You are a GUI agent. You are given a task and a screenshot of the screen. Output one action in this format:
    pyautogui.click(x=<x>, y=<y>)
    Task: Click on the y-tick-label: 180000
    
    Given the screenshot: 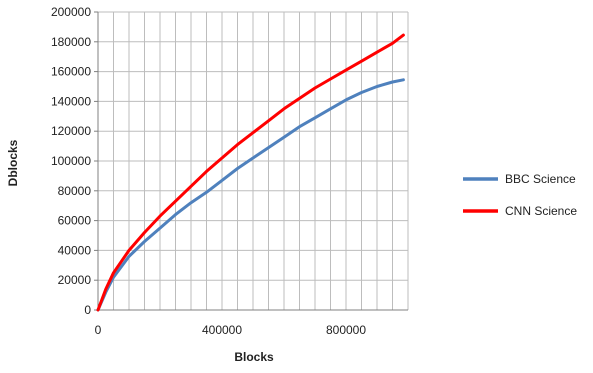 What is the action you would take?
    pyautogui.click(x=71, y=42)
    